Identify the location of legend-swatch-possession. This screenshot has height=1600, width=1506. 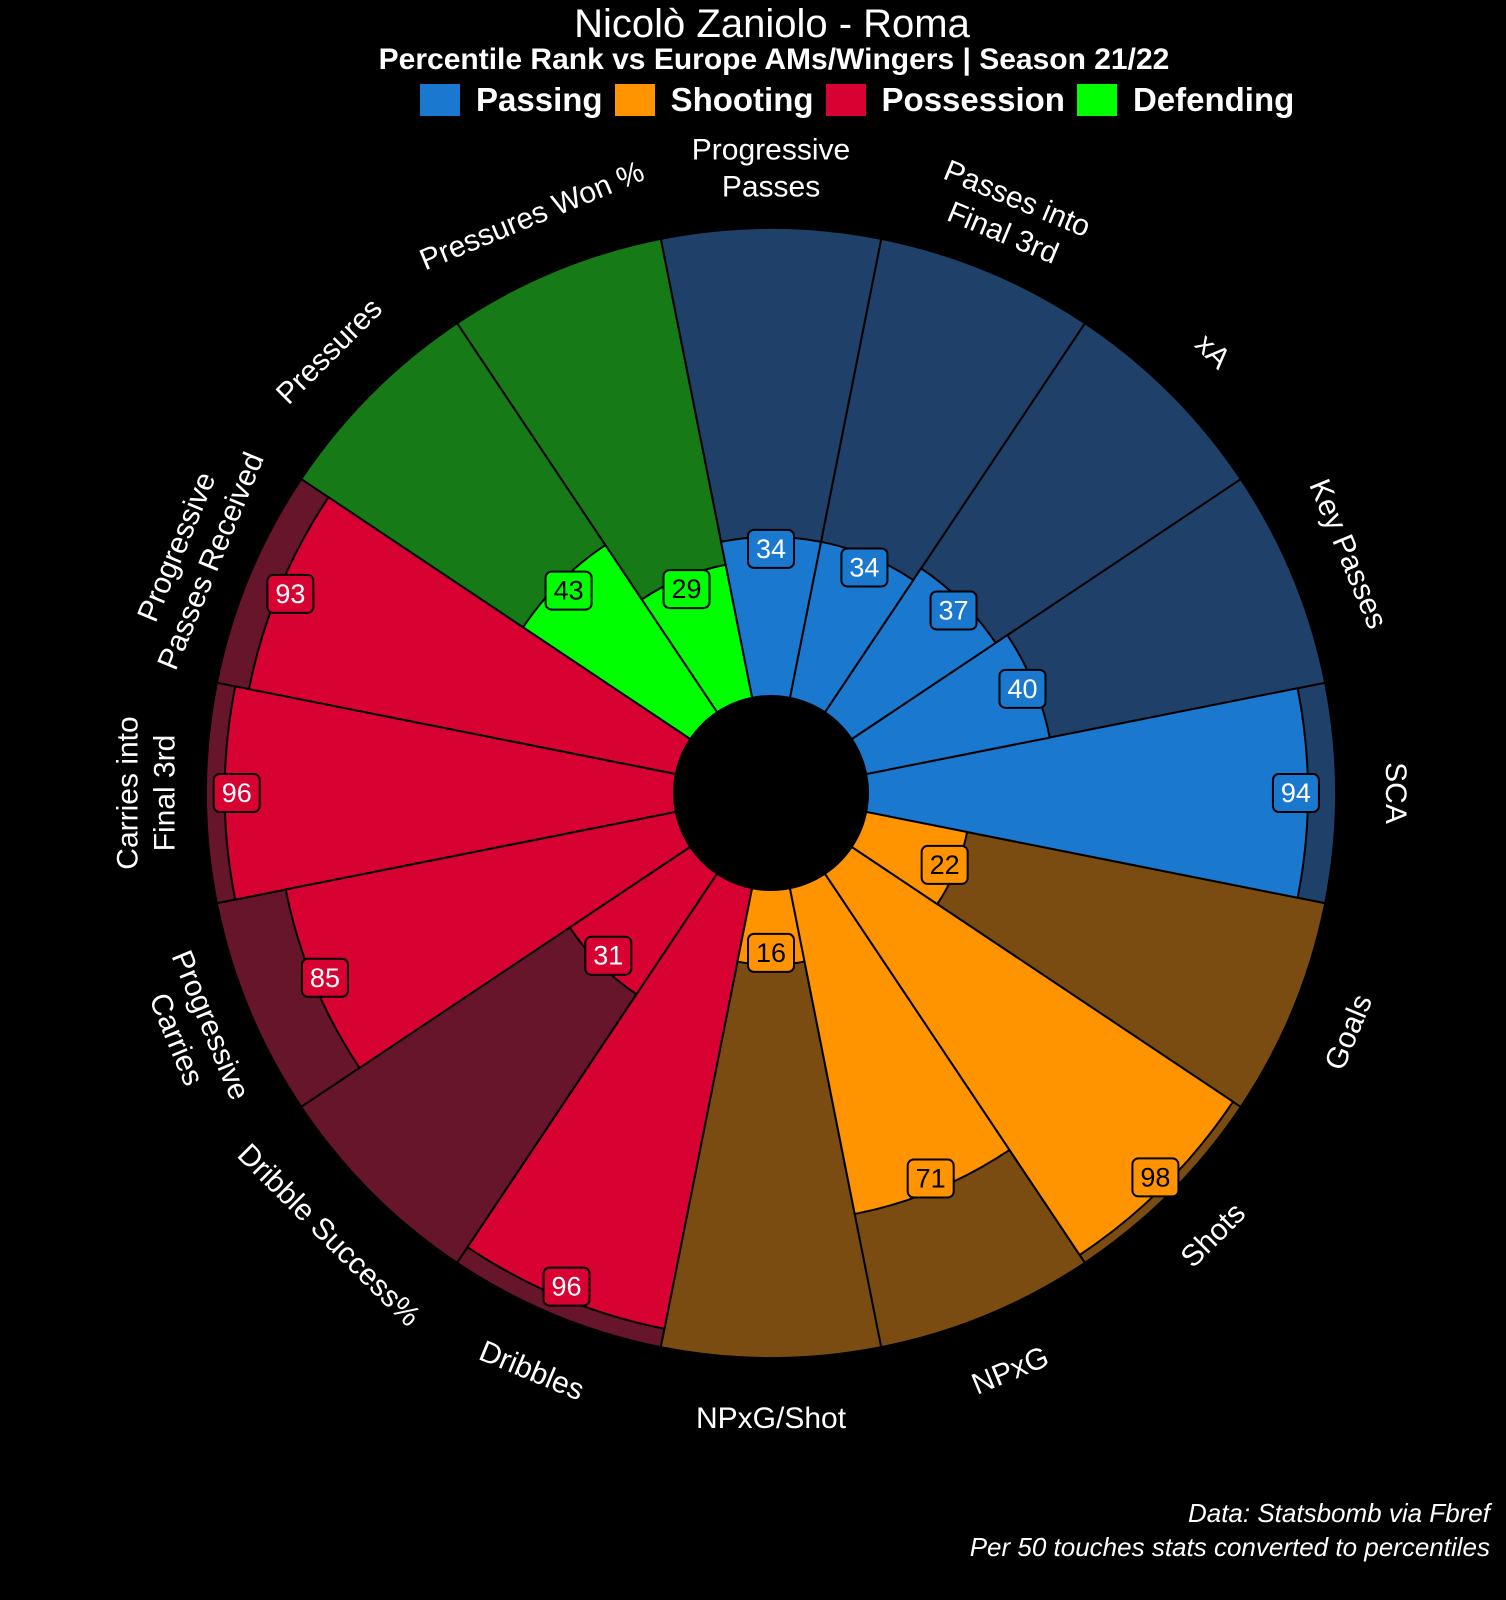
(845, 100).